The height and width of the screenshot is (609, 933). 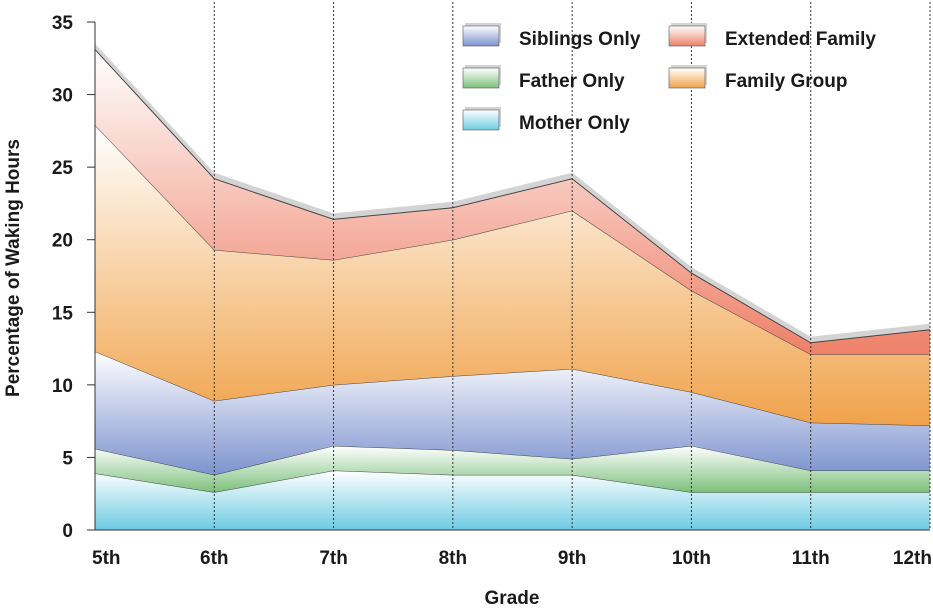 I want to click on x-tick-label: 6th, so click(x=214, y=558).